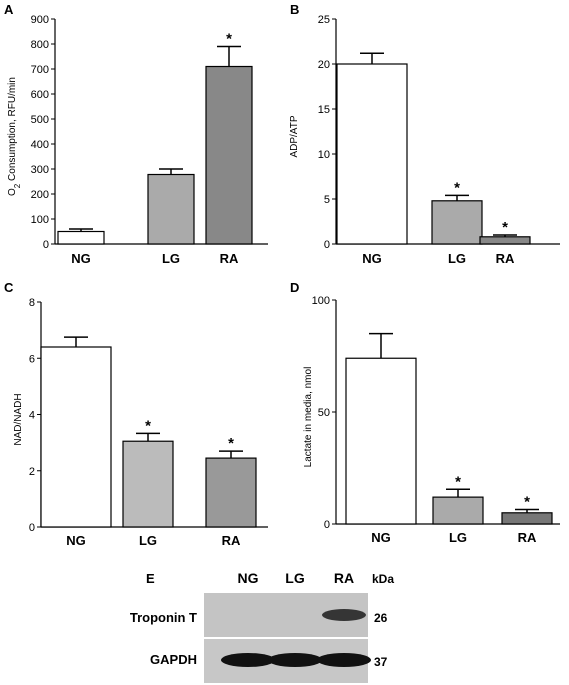 This screenshot has width=569, height=685. Describe the element at coordinates (344, 660) in the screenshot. I see `blot-band-gapdh-ra` at that location.